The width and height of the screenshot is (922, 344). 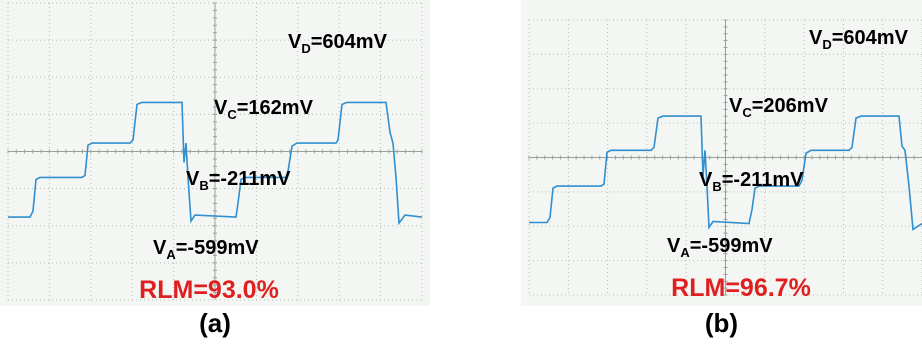 I want to click on level-label-c: VC=206mV, so click(x=779, y=107).